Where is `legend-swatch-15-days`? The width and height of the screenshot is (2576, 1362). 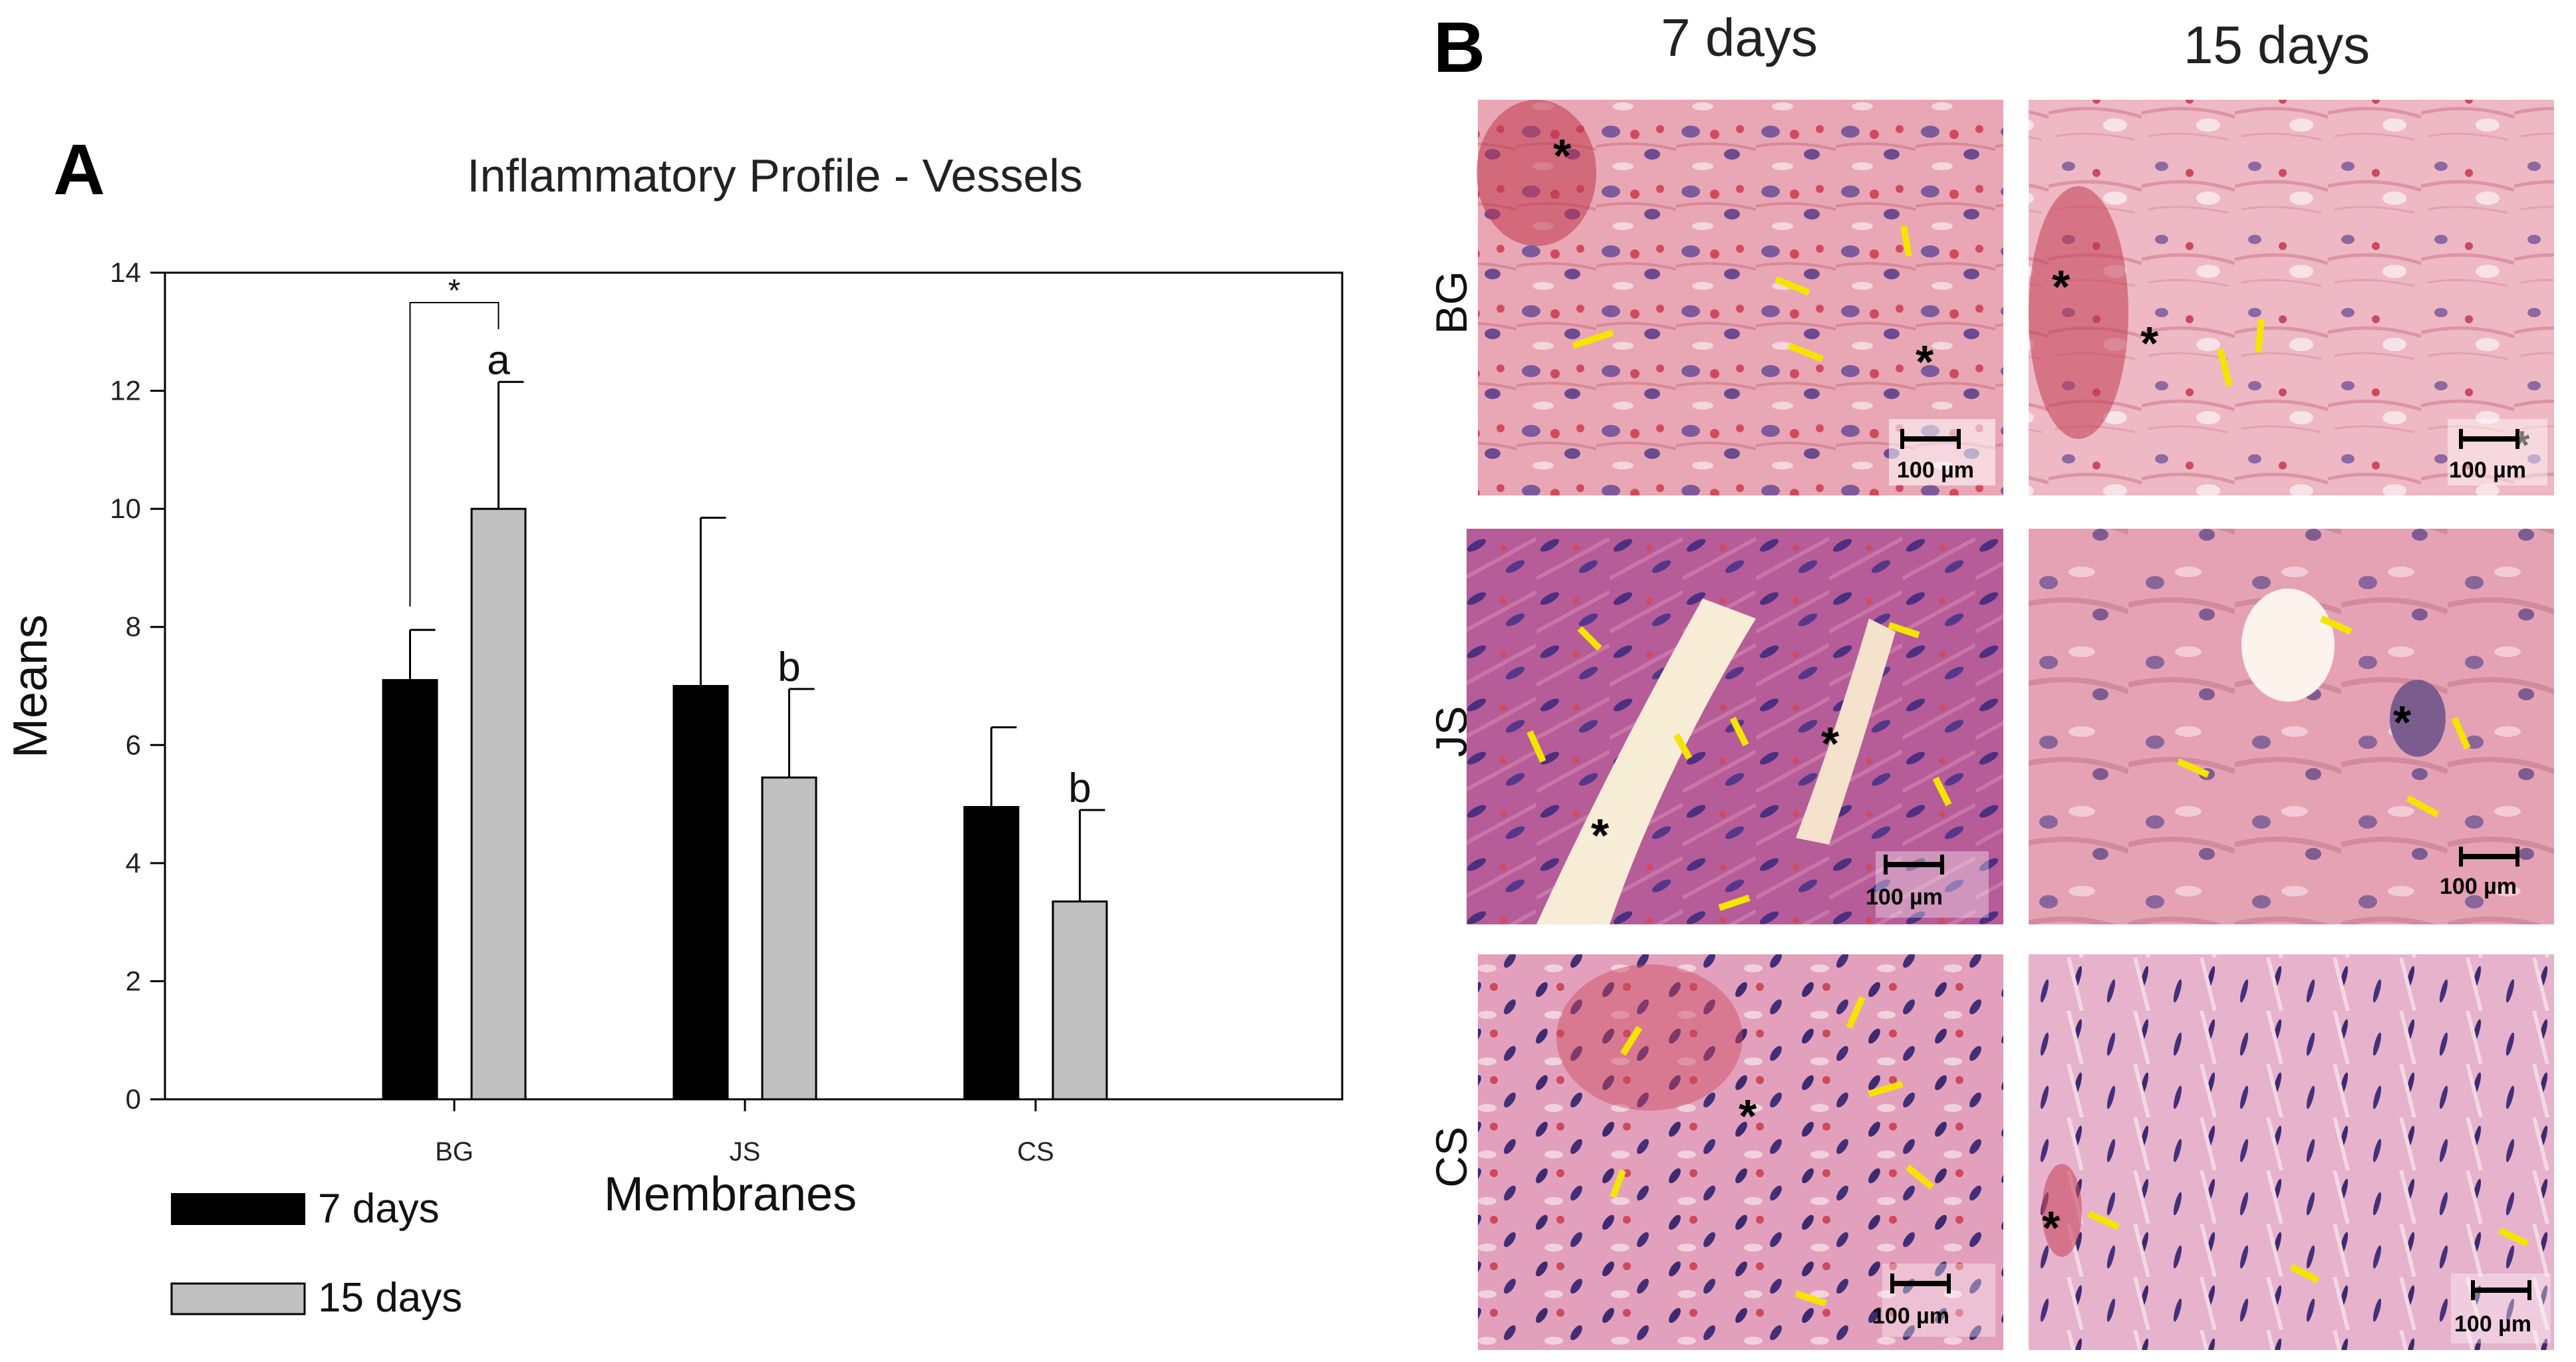
legend-swatch-15-days is located at coordinates (238, 1298).